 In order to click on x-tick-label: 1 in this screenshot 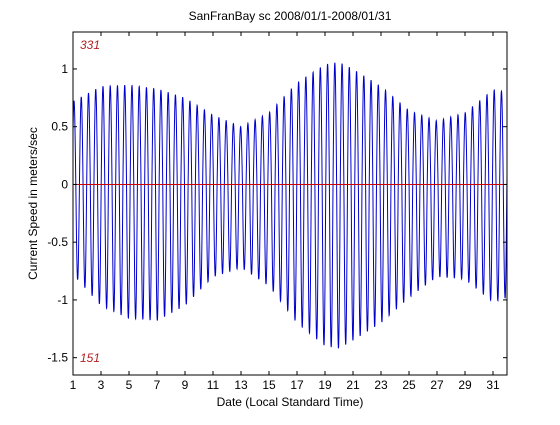, I will do `click(73, 385)`.